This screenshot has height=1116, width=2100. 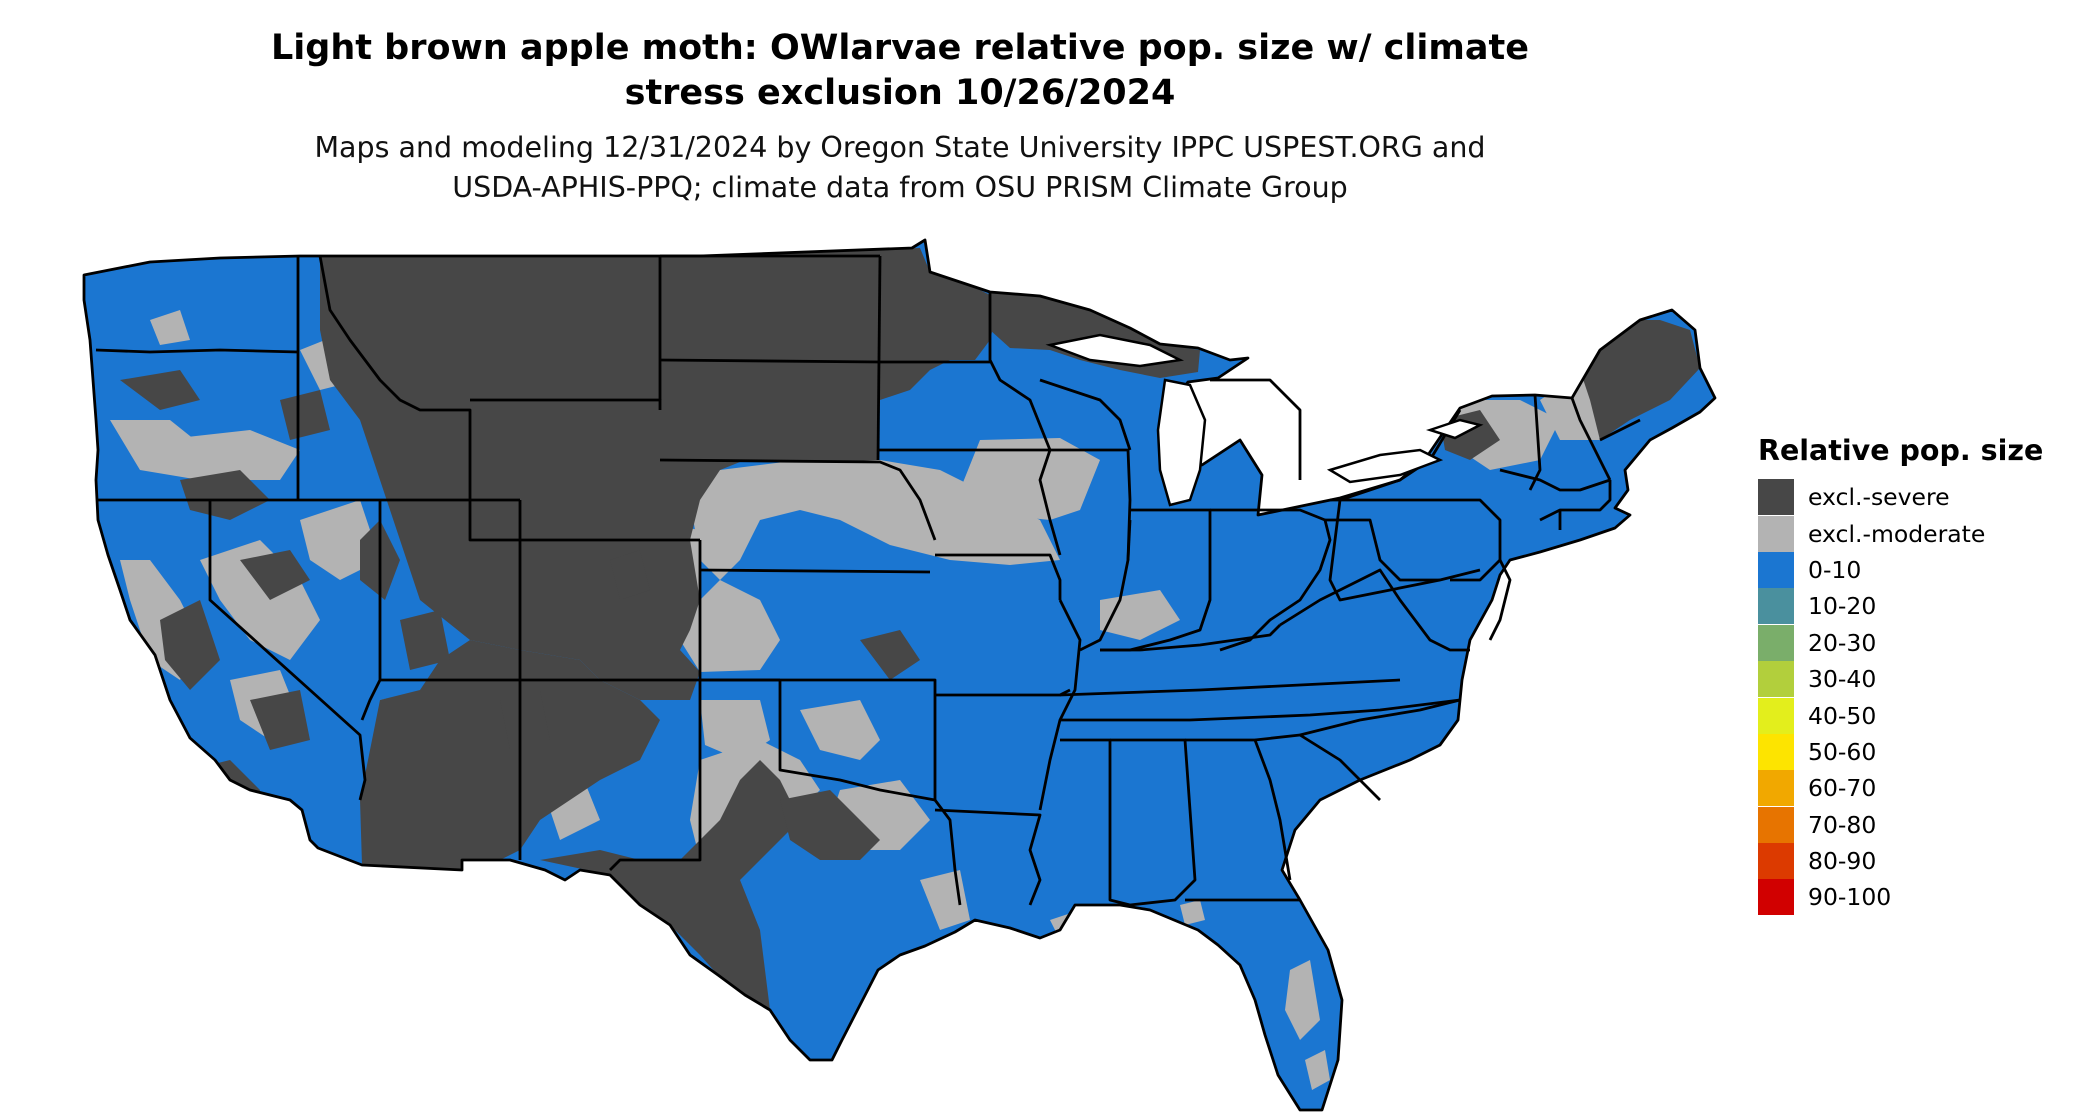 What do you see at coordinates (1900, 897) in the screenshot?
I see `legend-item: 90-100` at bounding box center [1900, 897].